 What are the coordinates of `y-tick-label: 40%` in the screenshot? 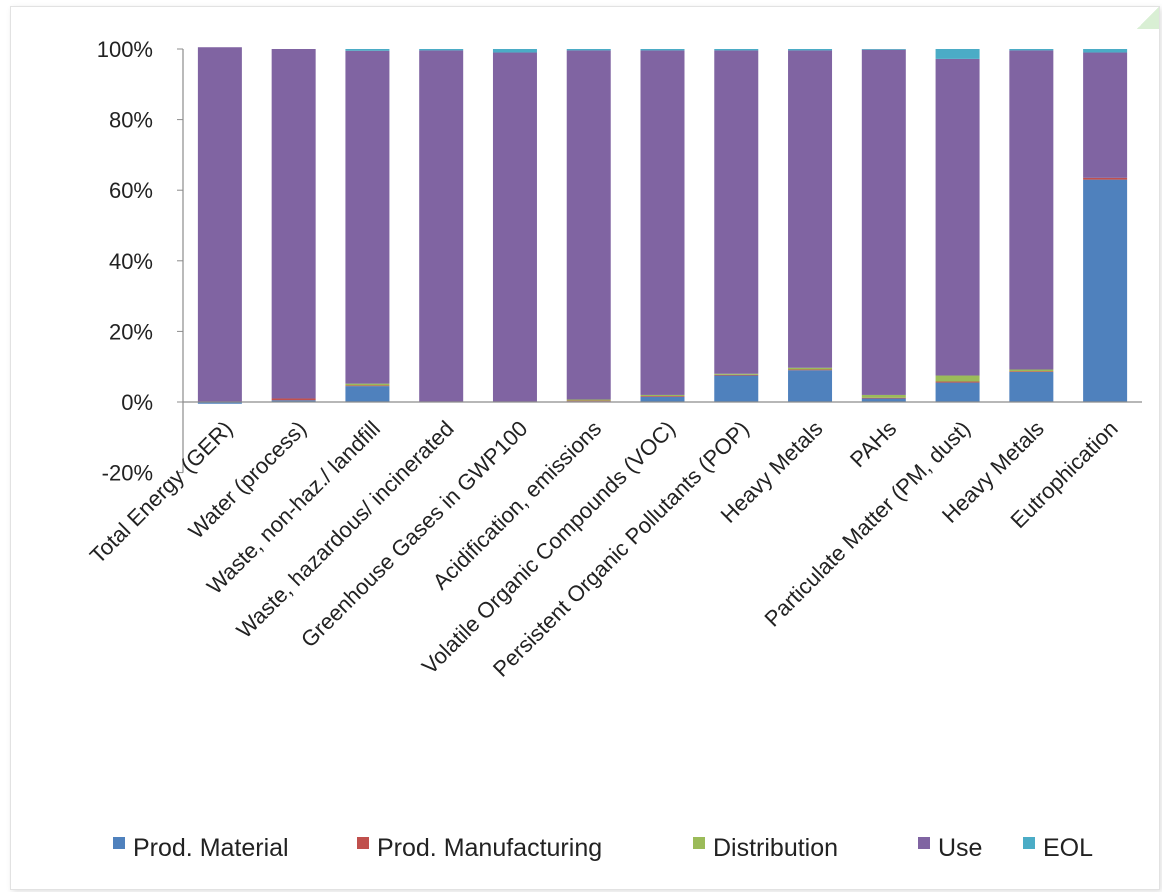 It's located at (131, 261).